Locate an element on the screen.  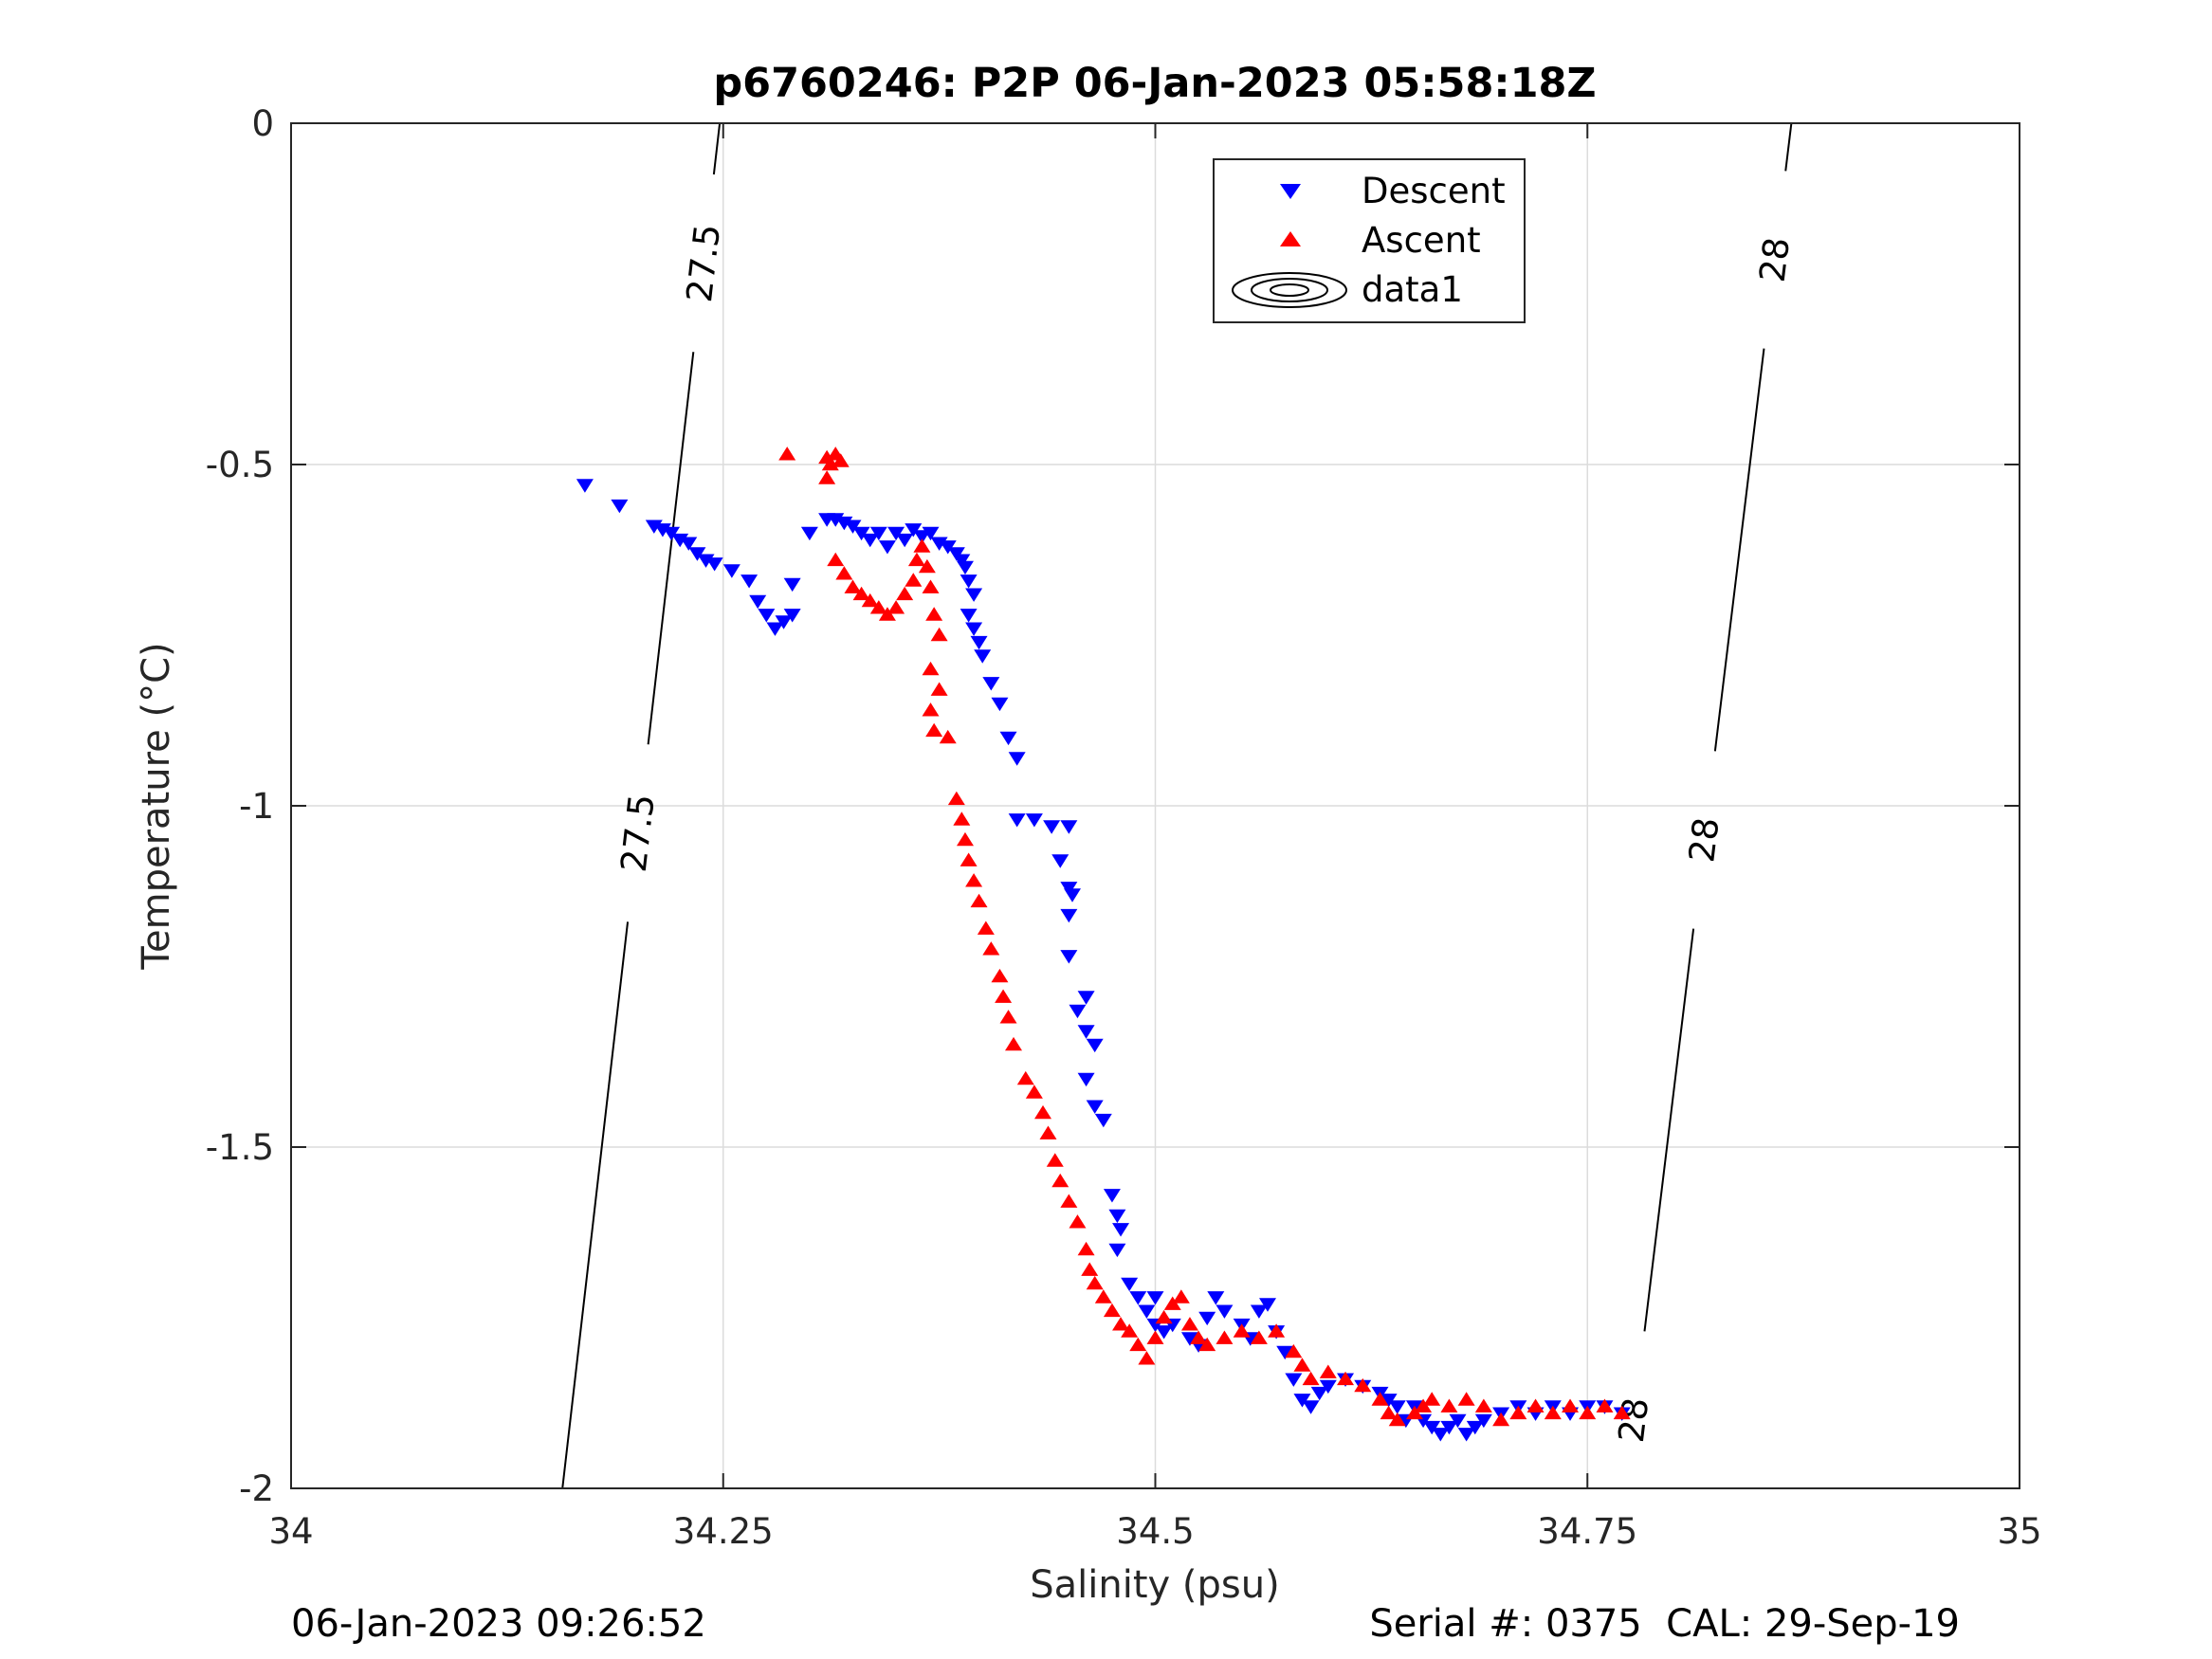
y-tick-label: 0 is located at coordinates (262, 123).